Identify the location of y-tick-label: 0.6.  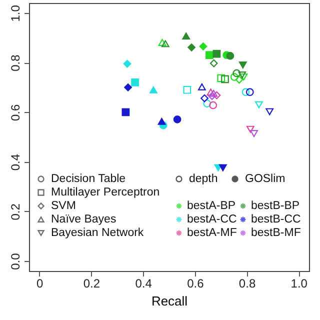
(15, 113).